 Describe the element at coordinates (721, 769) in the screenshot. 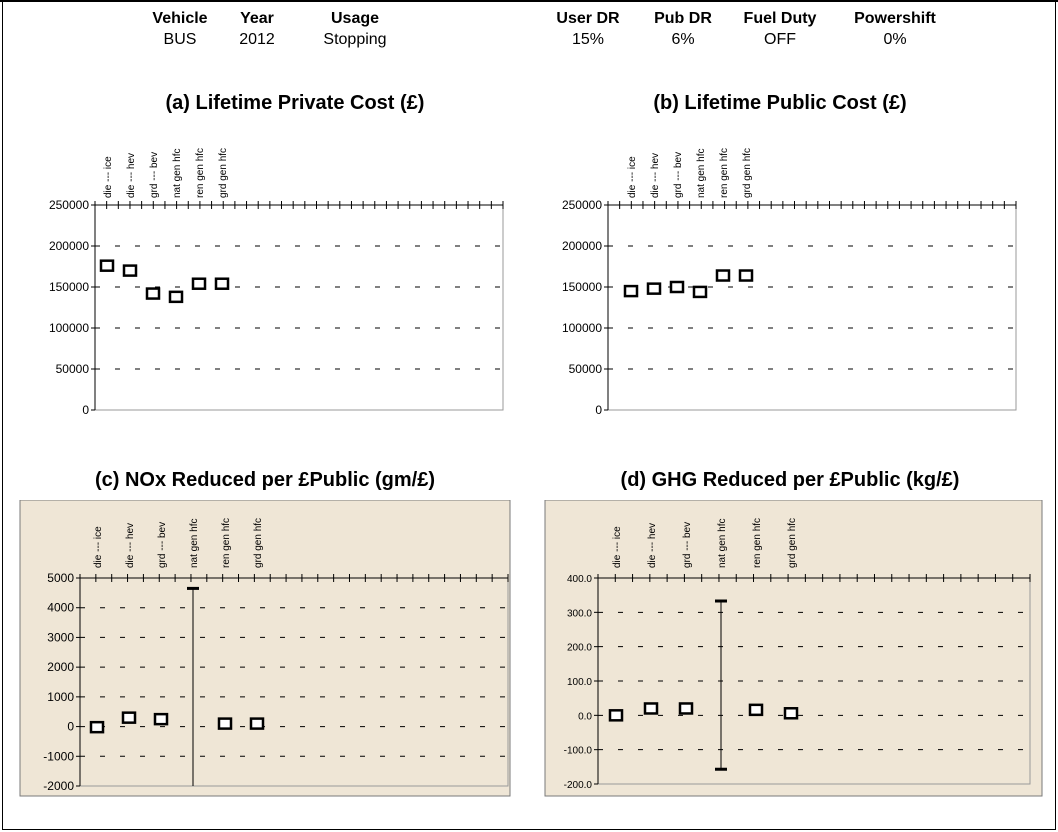

I see `range-low-marker` at that location.